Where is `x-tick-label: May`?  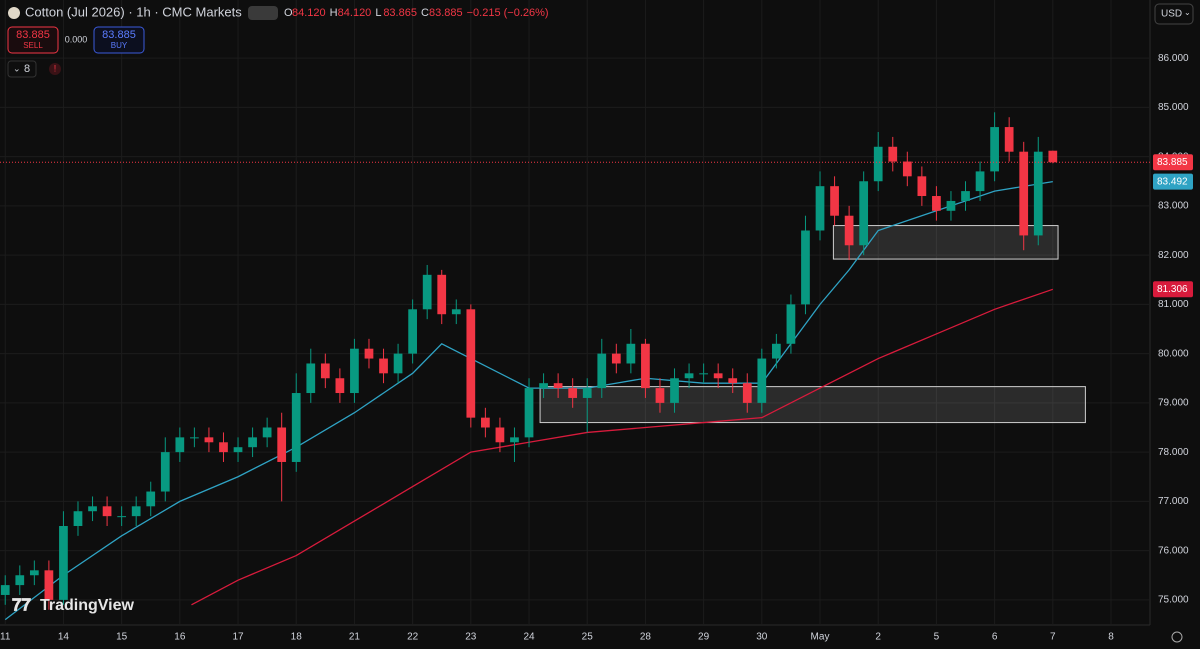
x-tick-label: May is located at coordinates (820, 637).